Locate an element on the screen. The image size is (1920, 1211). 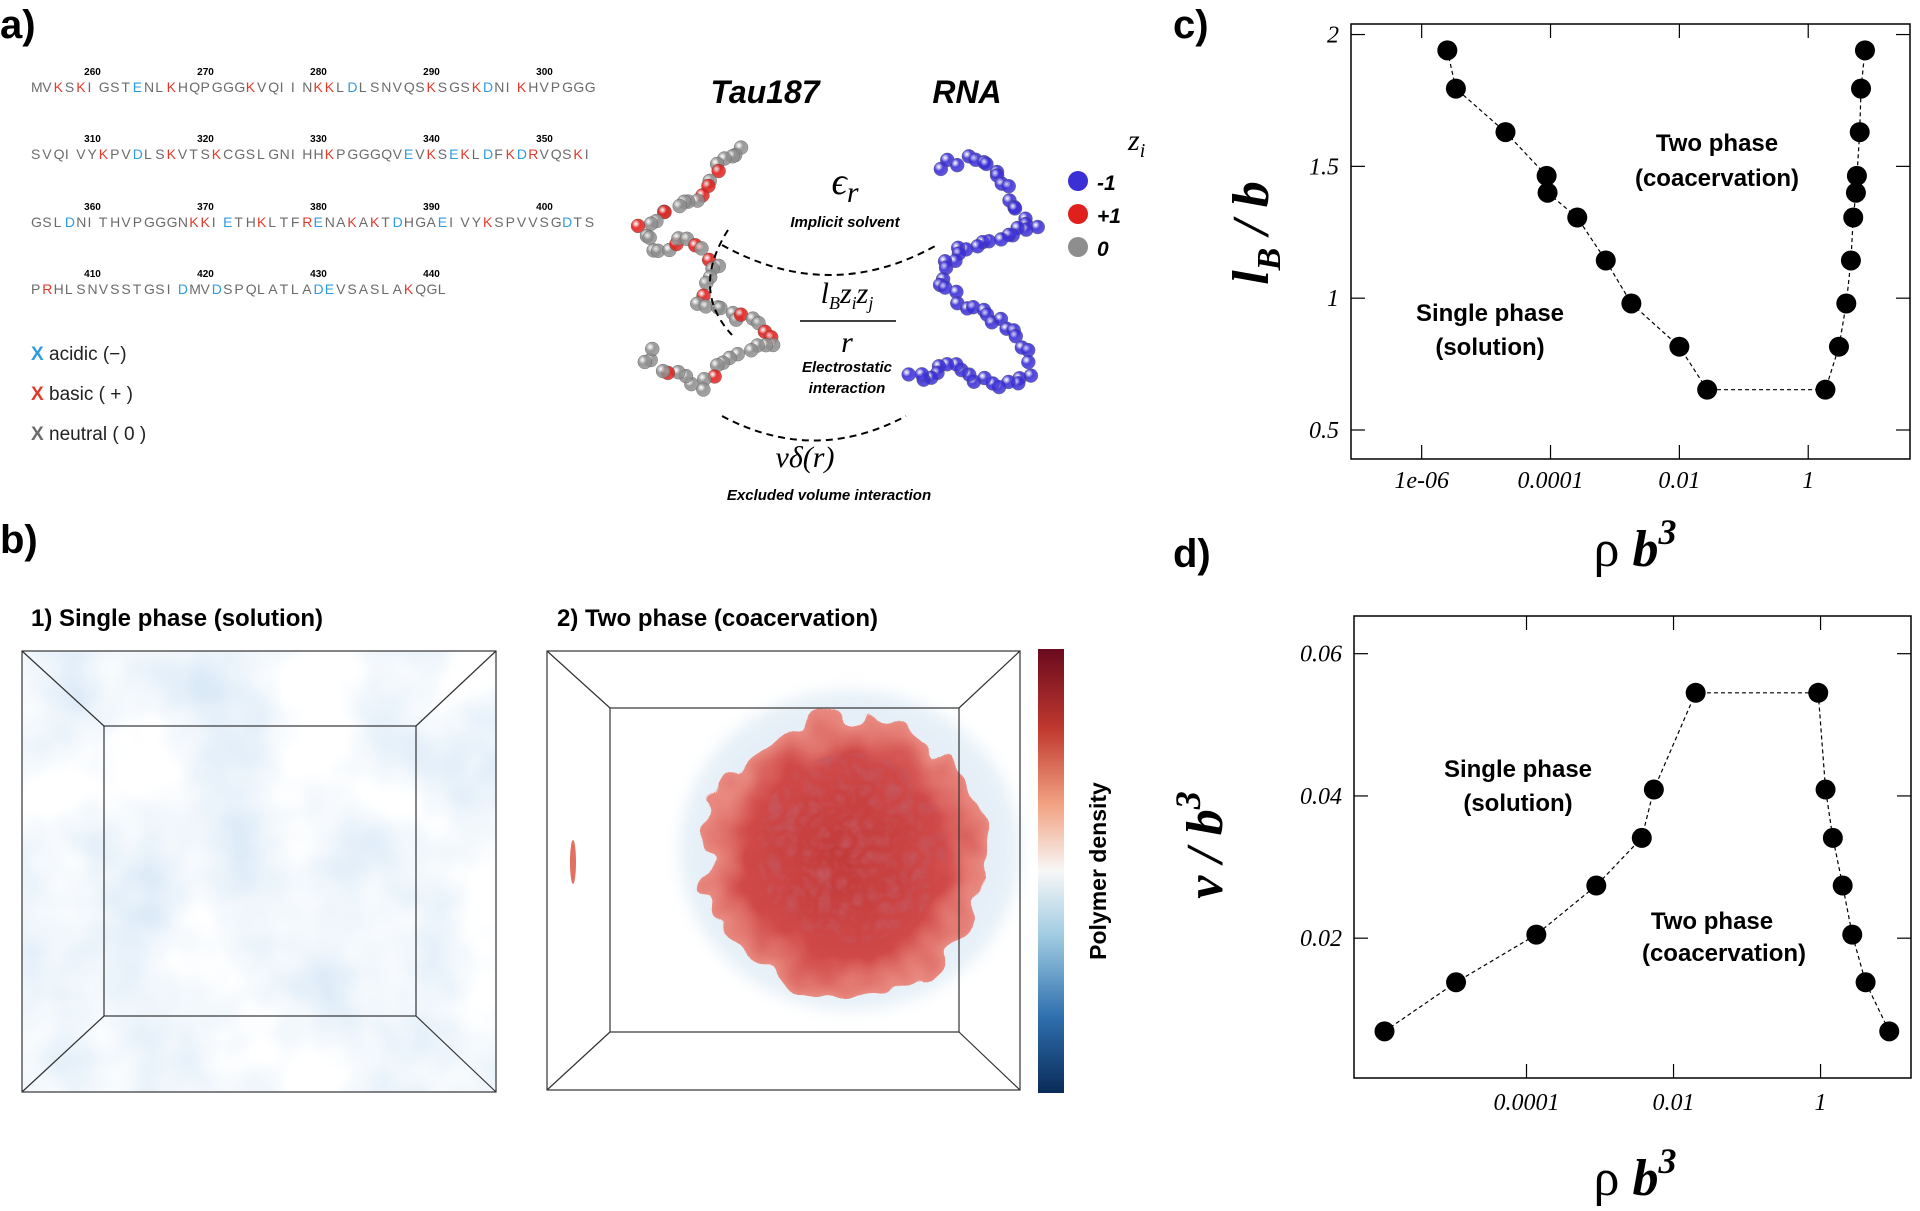
y-tick-label: 1.5 is located at coordinates (1324, 167).